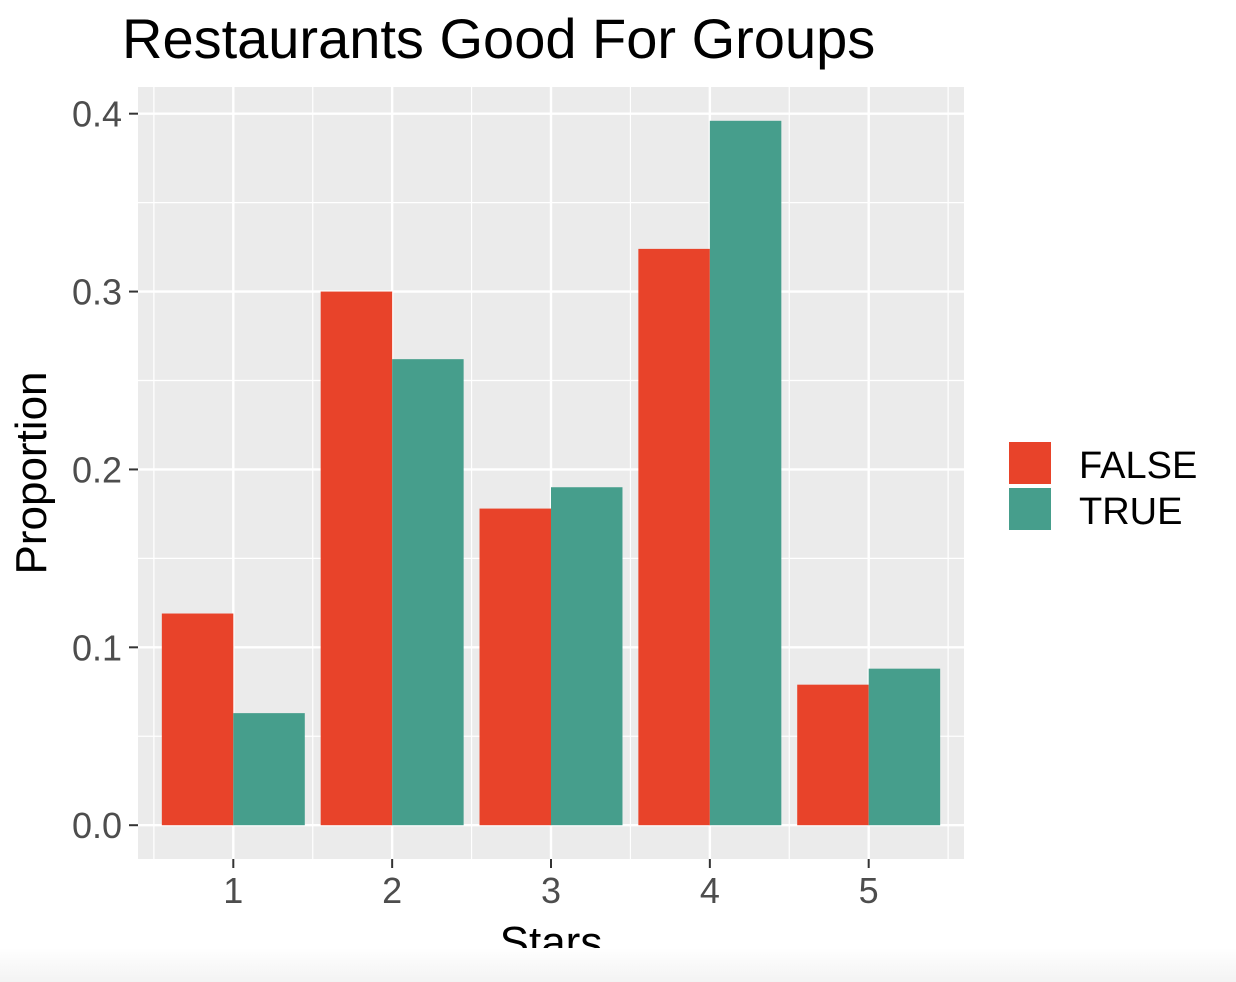  Describe the element at coordinates (1030, 463) in the screenshot. I see `legend-key-false` at that location.